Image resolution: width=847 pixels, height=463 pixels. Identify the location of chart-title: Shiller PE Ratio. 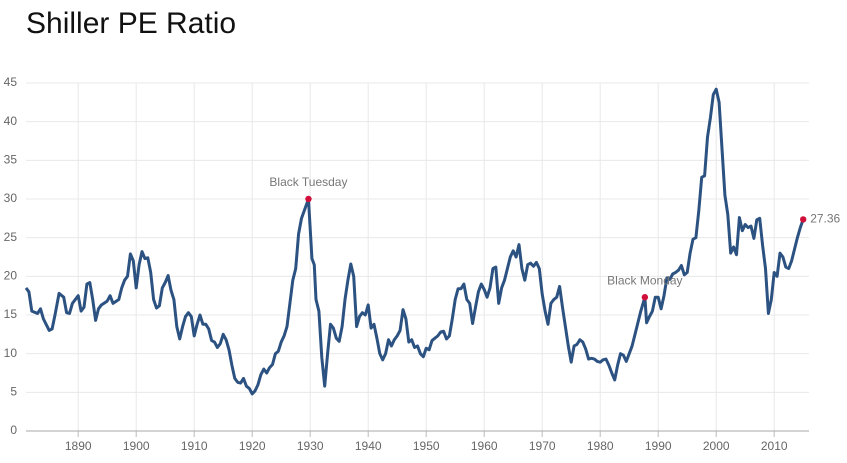
(131, 23).